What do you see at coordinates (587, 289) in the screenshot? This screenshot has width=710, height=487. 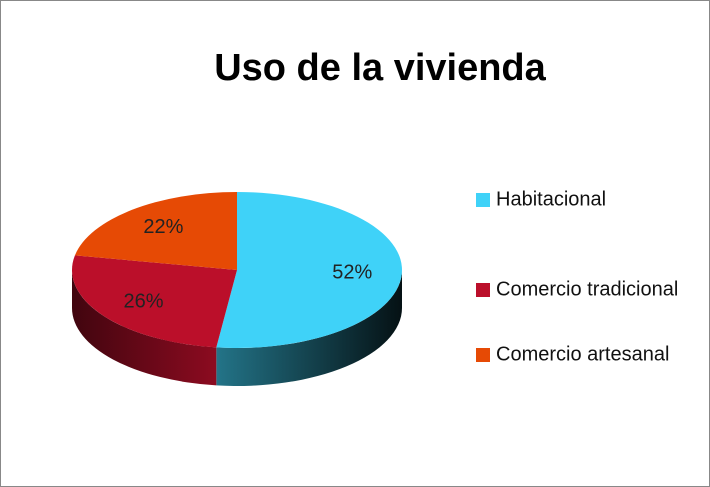 I see `legend-label: Comercio tradicional` at bounding box center [587, 289].